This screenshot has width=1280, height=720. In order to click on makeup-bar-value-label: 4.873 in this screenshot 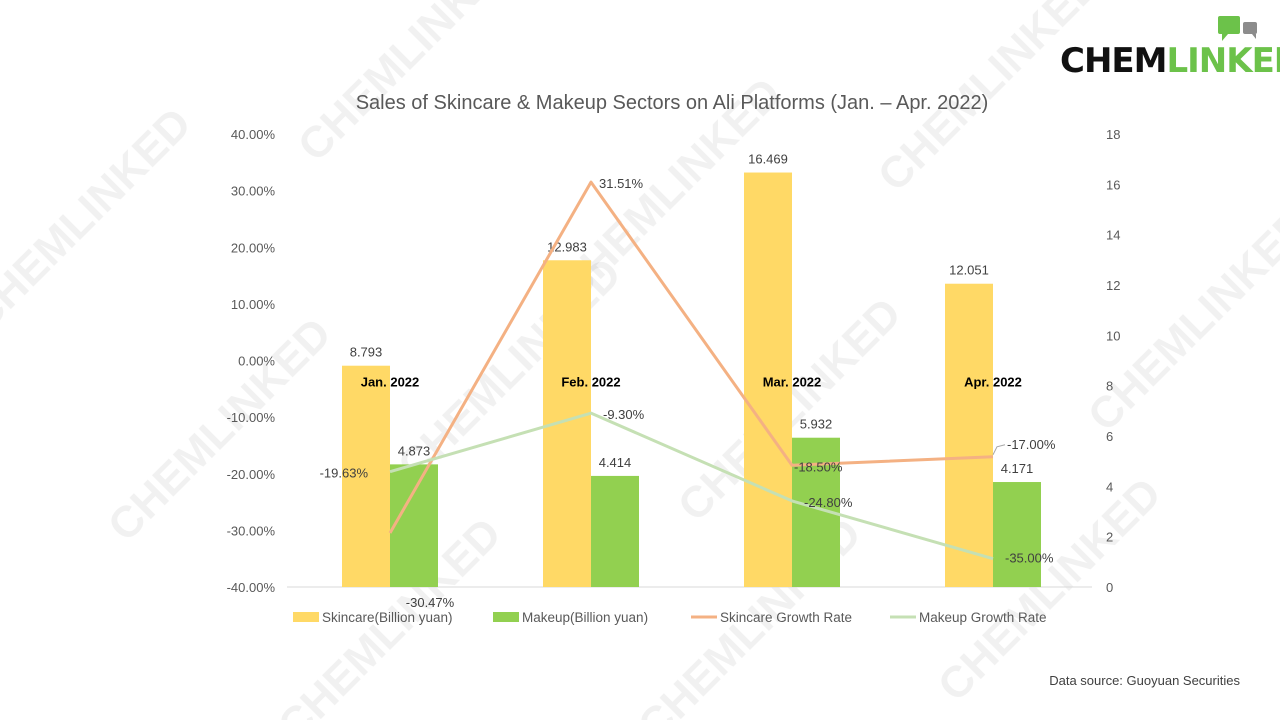, I will do `click(414, 450)`.